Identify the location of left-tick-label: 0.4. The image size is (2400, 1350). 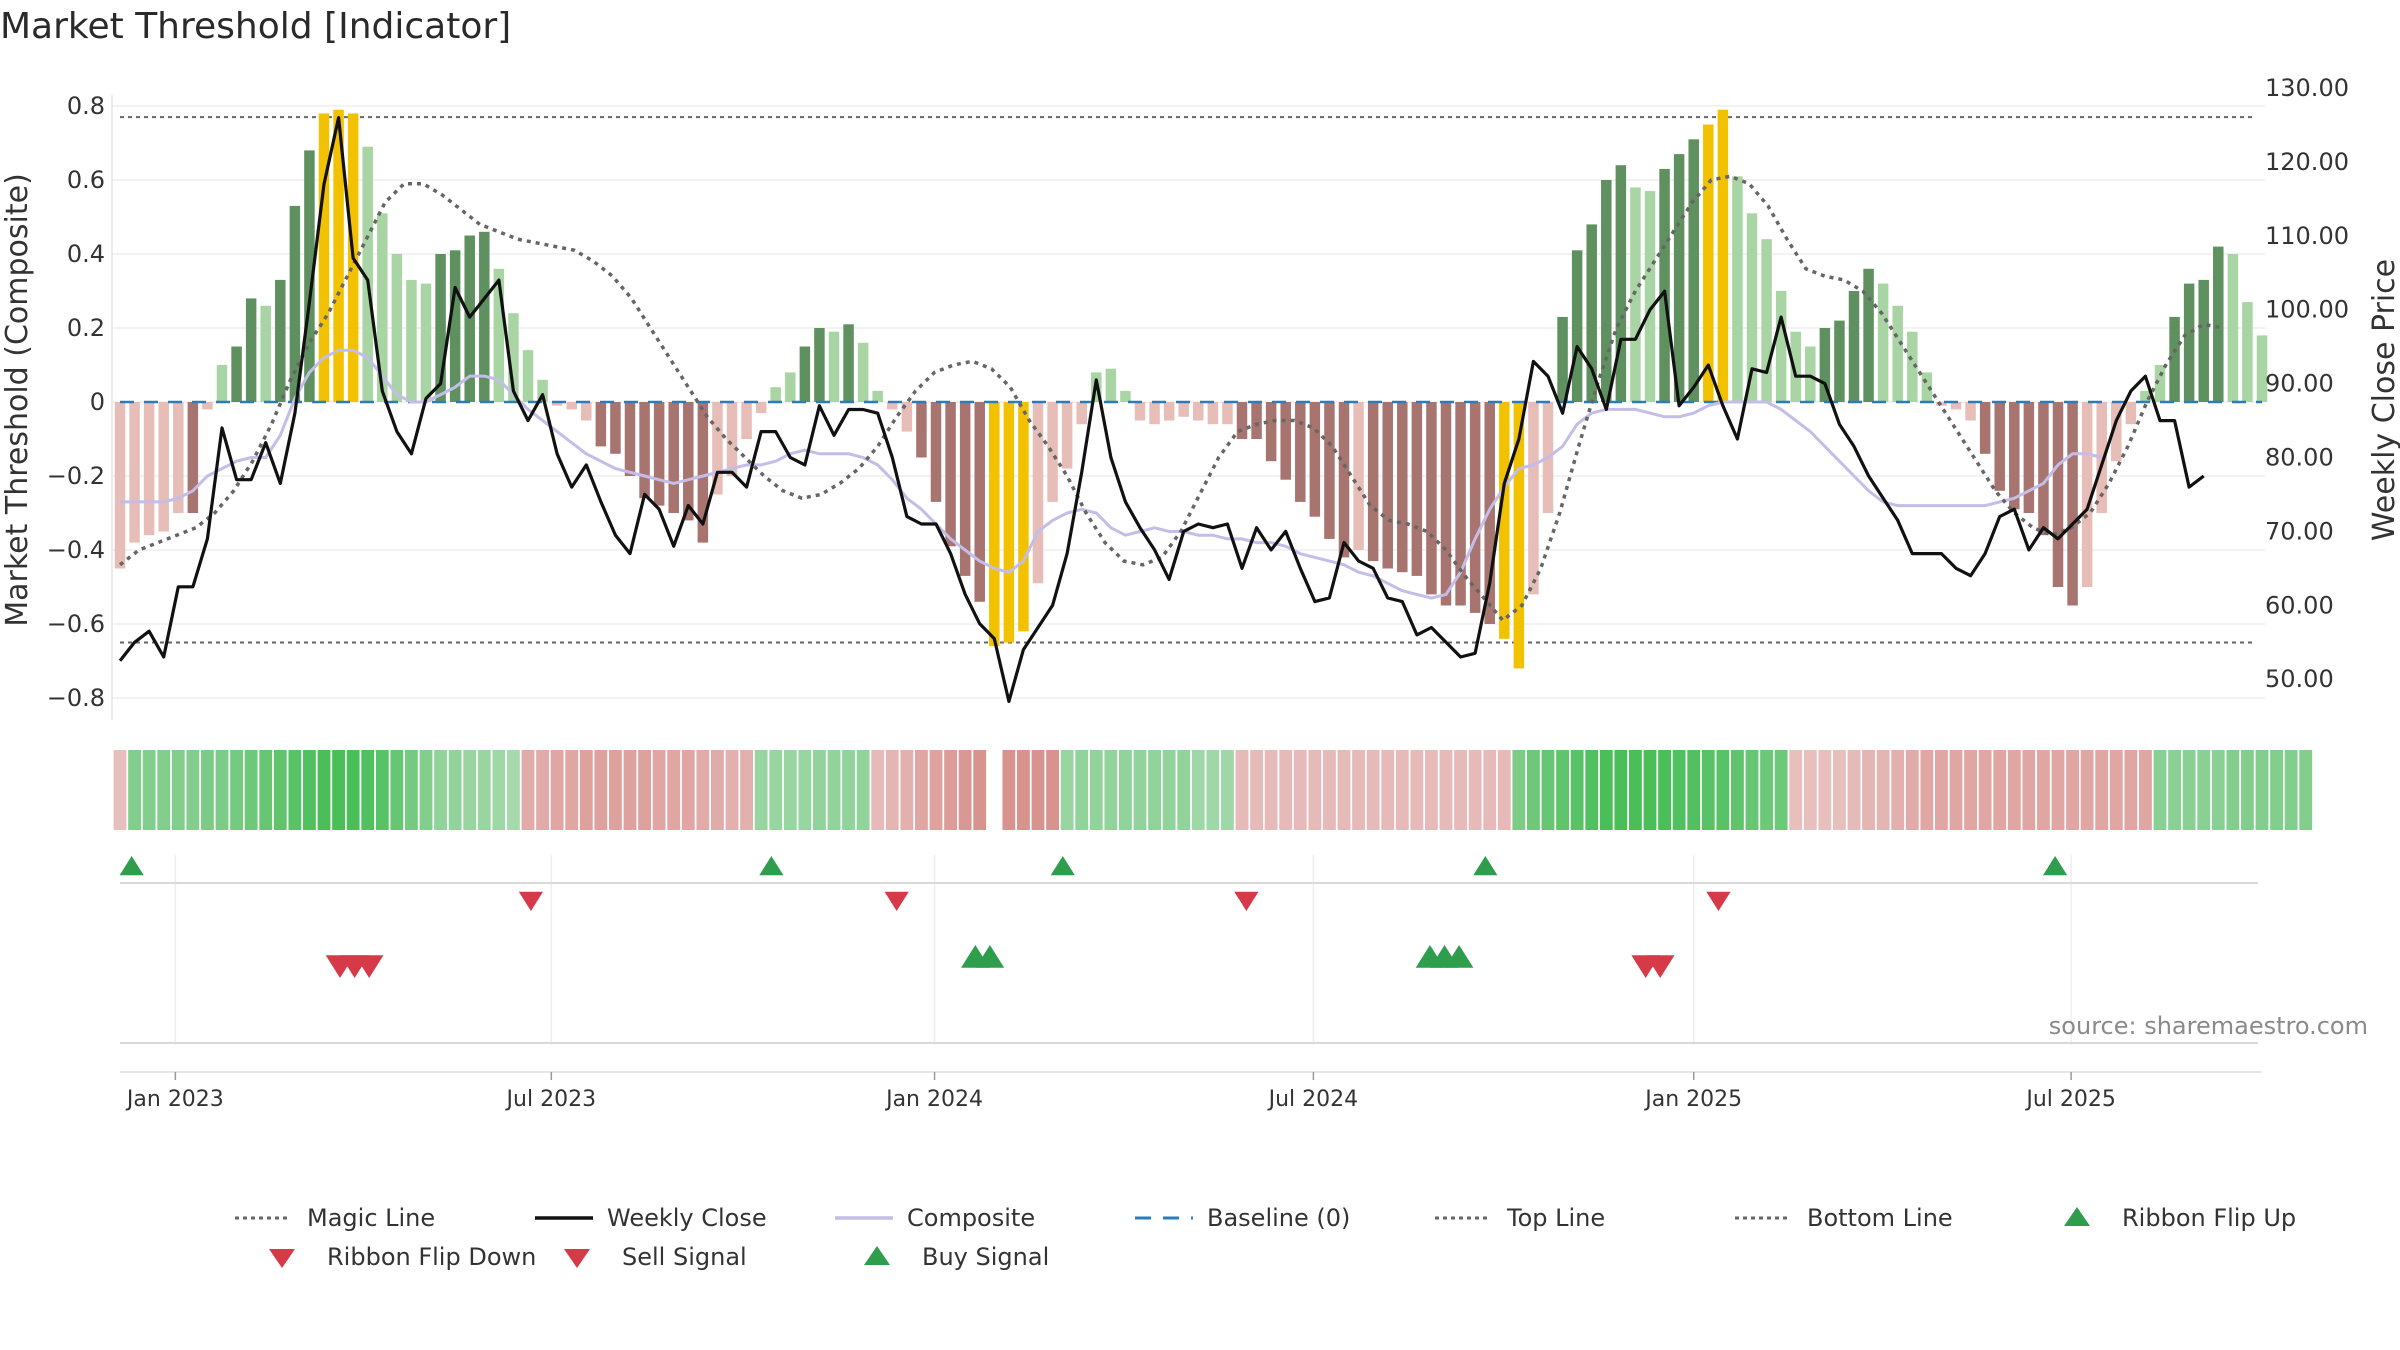
(86, 254).